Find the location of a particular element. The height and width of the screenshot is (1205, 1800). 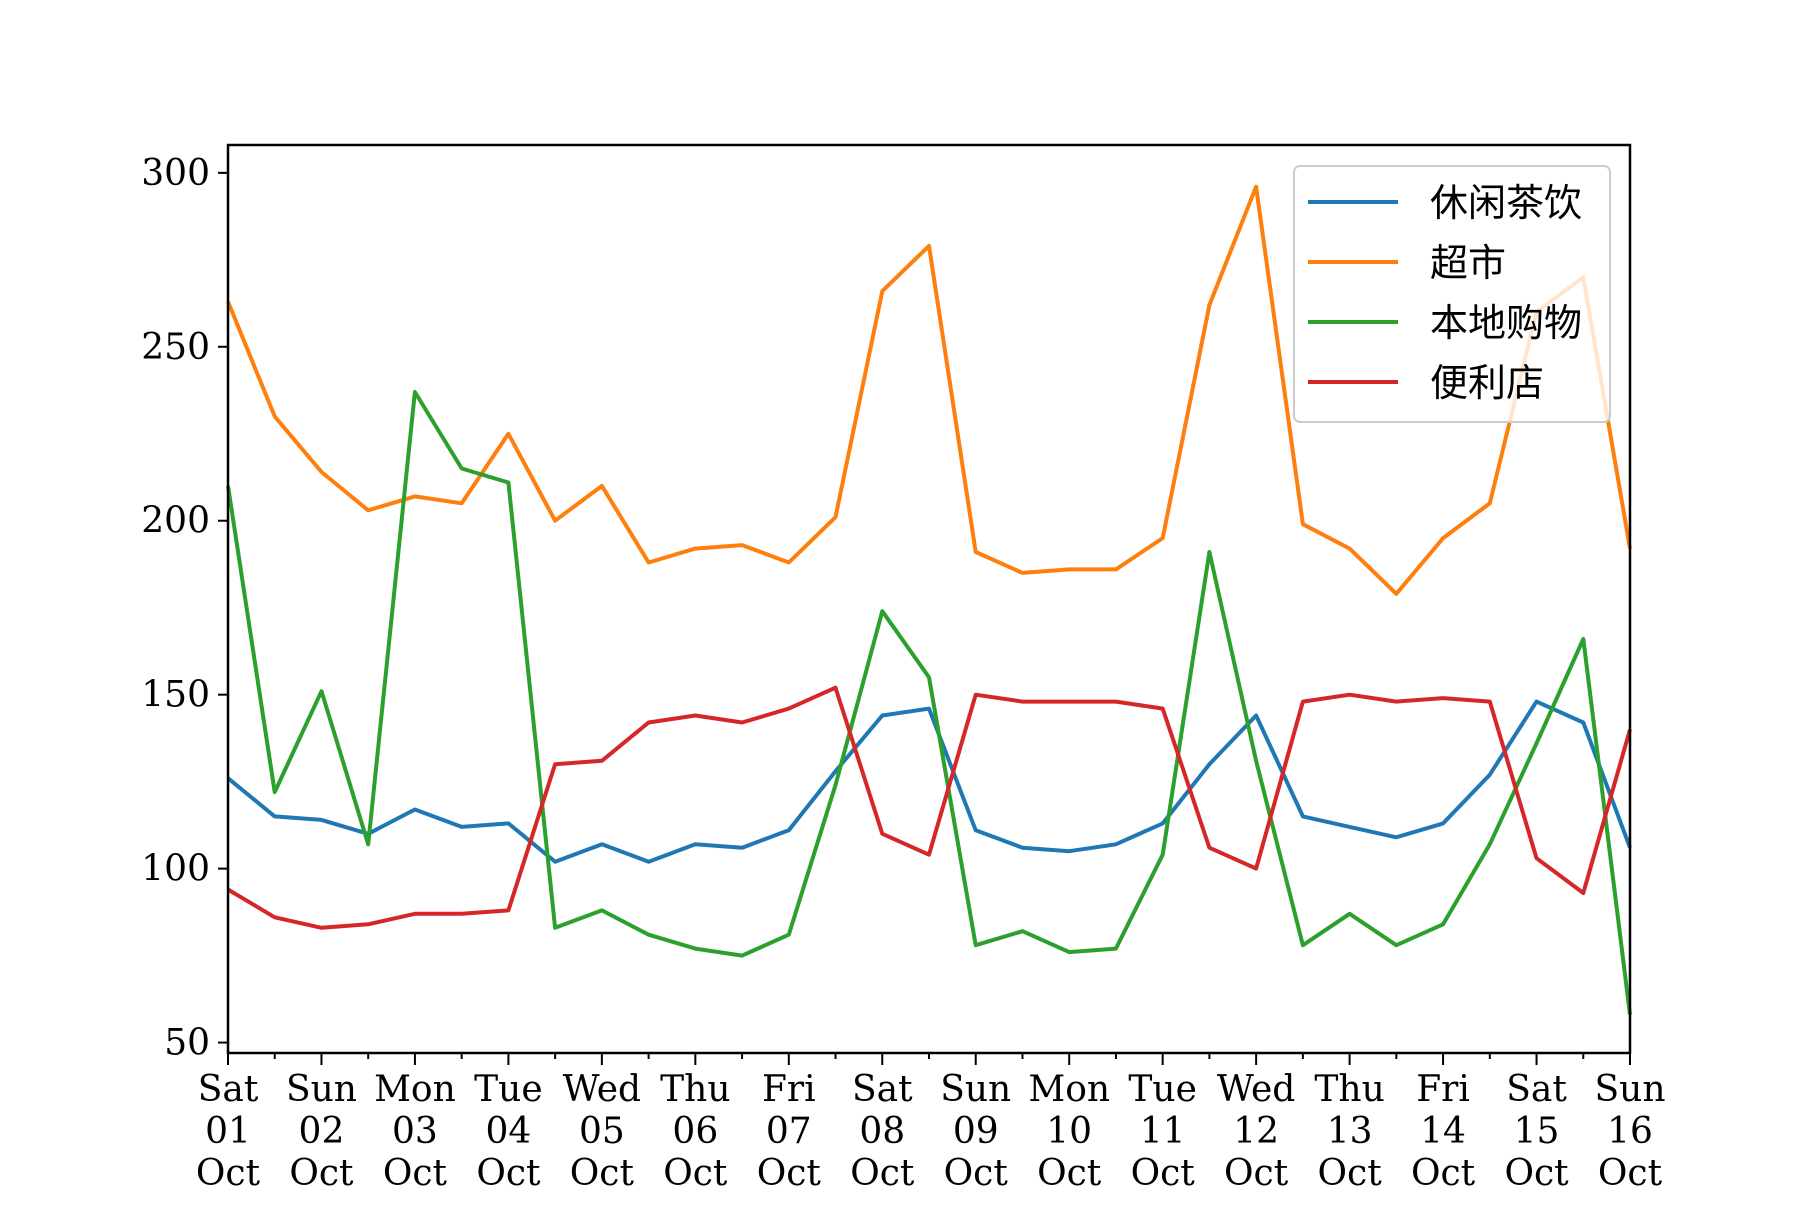

x-tick-label-13: Fri 14 Oct is located at coordinates (1443, 1131).